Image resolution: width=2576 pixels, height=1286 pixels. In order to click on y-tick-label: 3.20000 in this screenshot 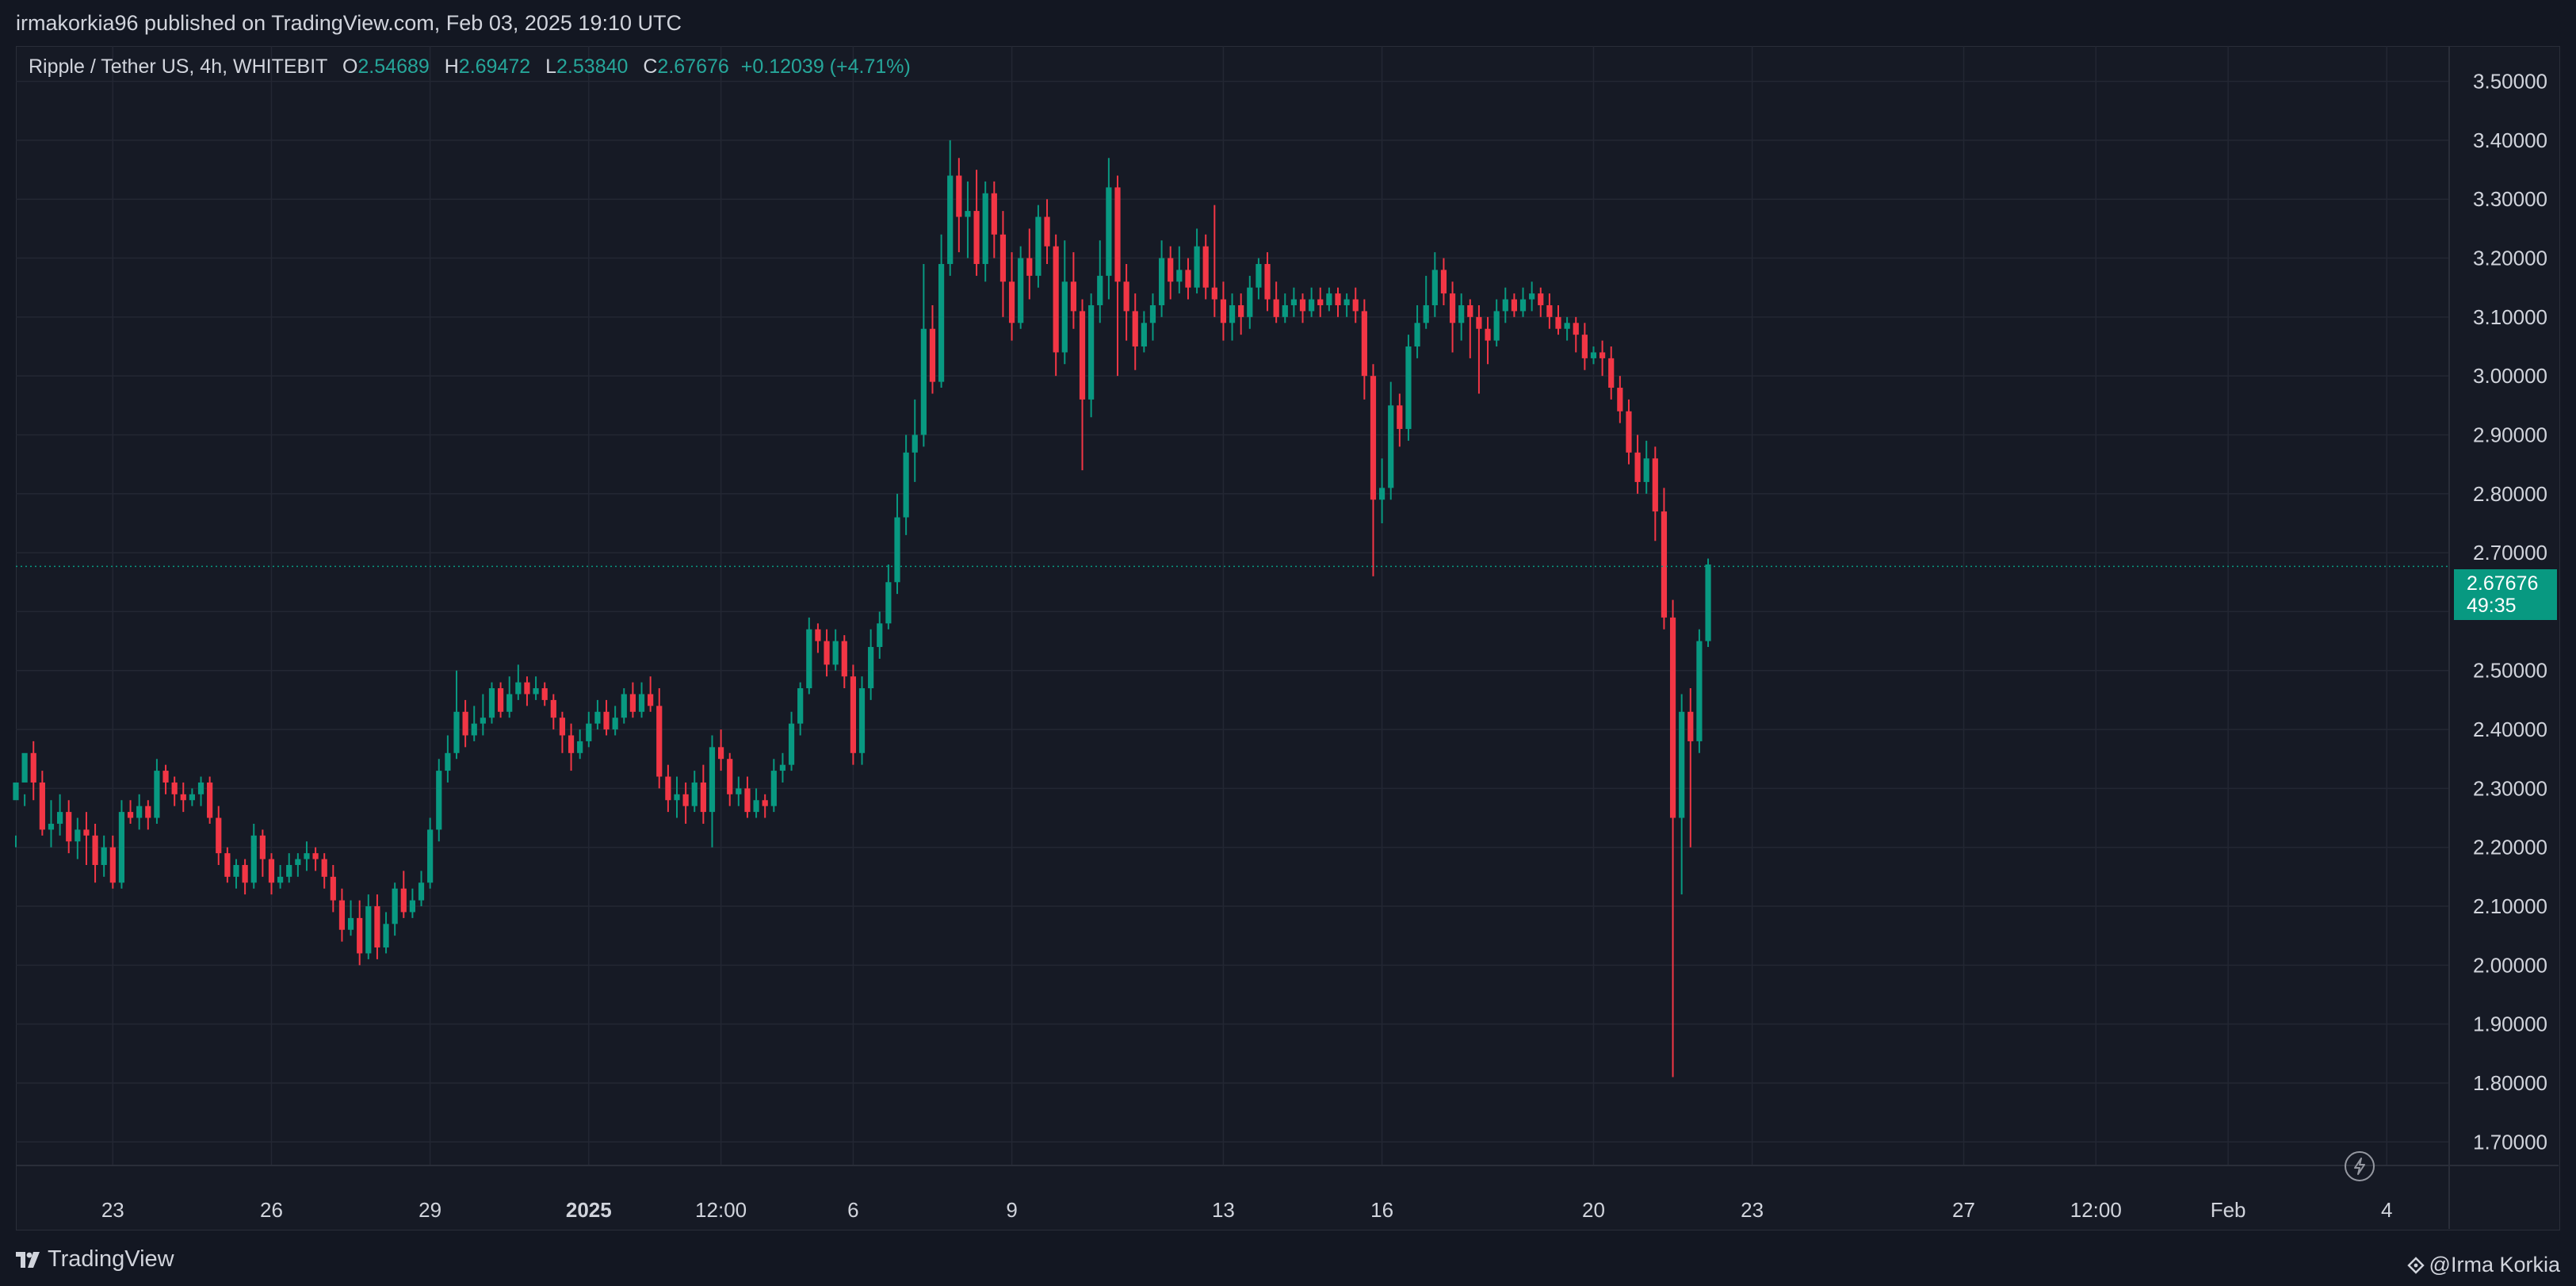, I will do `click(2510, 258)`.